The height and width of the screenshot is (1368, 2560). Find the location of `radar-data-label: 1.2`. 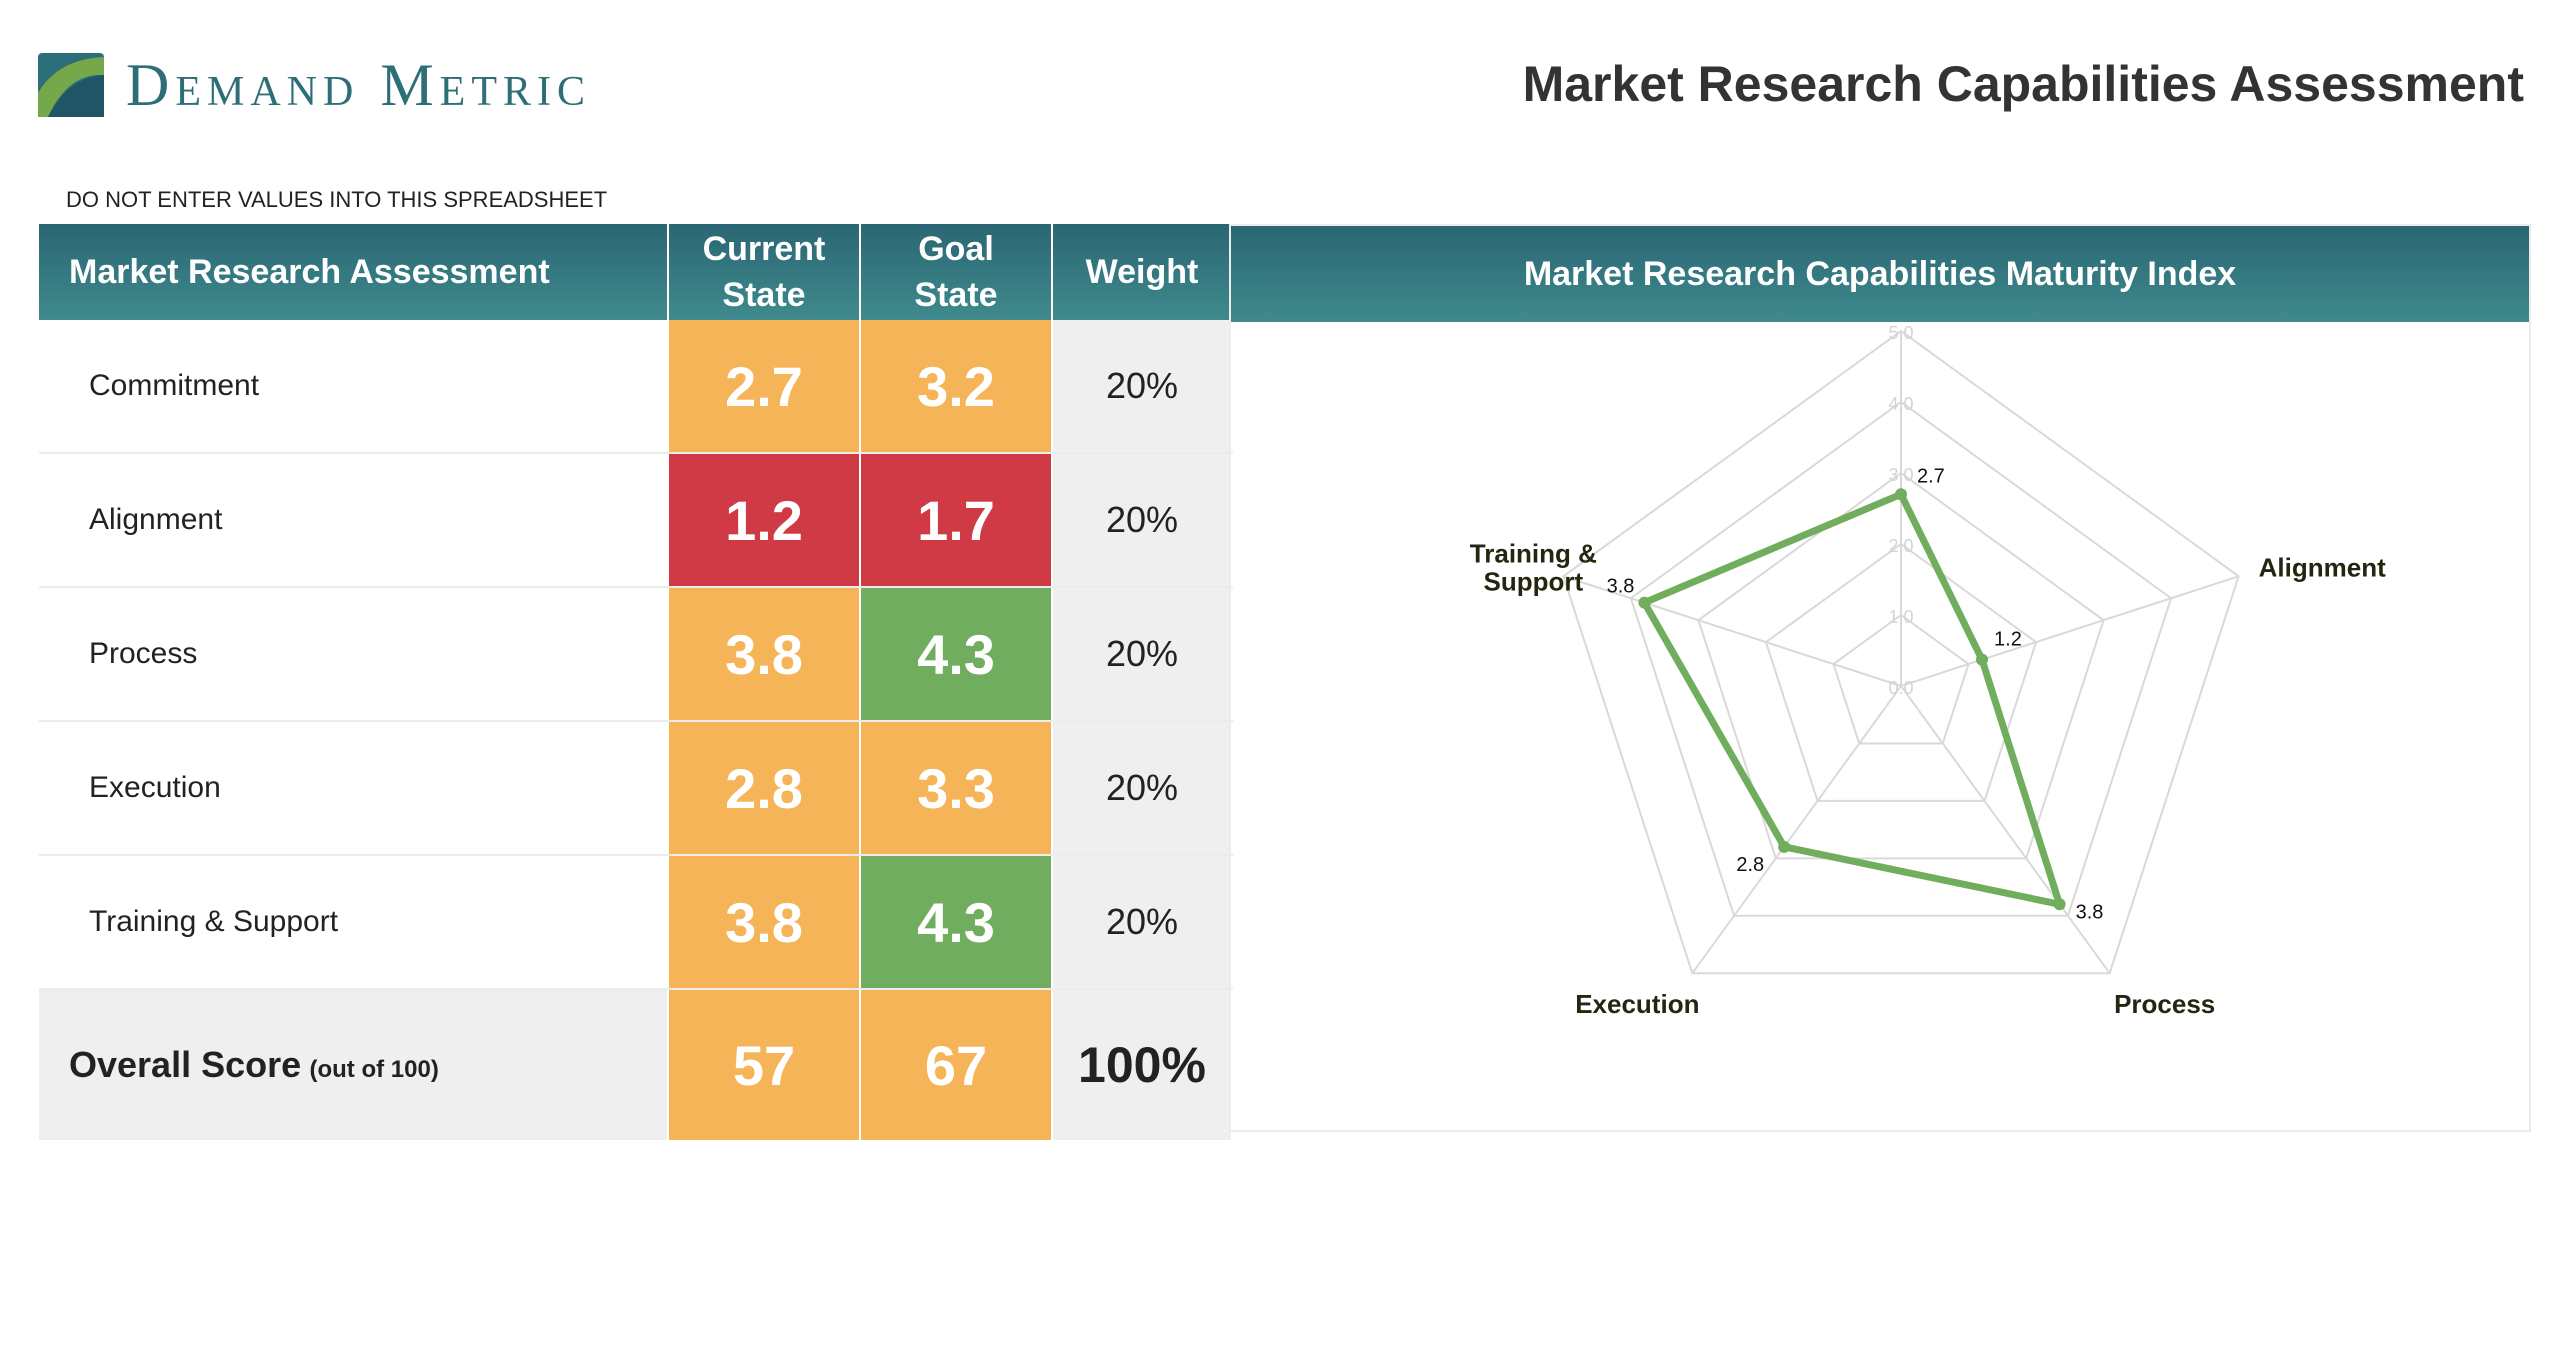

radar-data-label: 1.2 is located at coordinates (2008, 640).